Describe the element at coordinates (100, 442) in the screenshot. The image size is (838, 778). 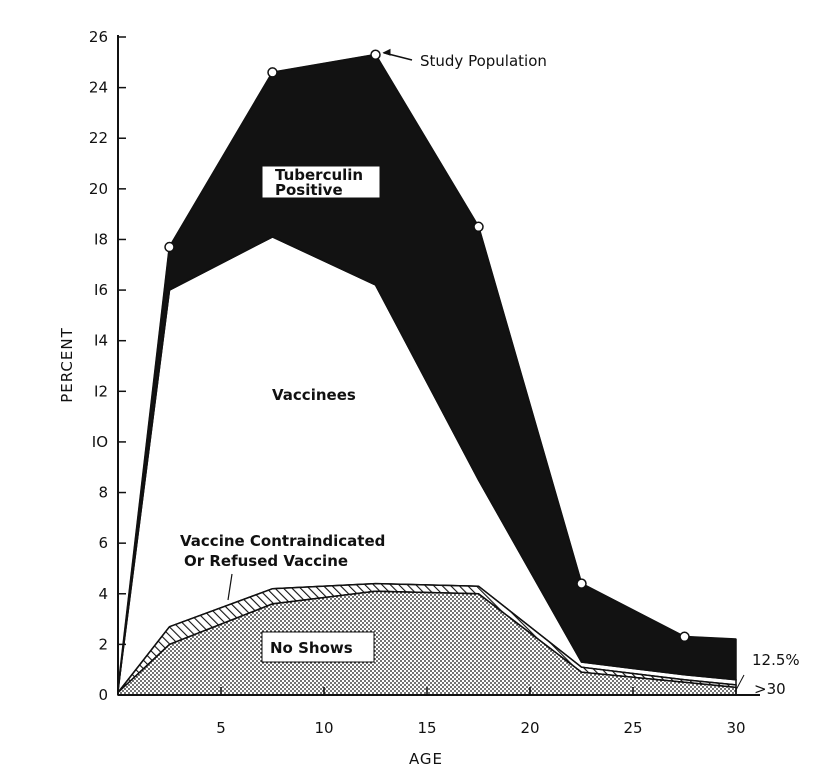
I see `y-tick-label: IO` at that location.